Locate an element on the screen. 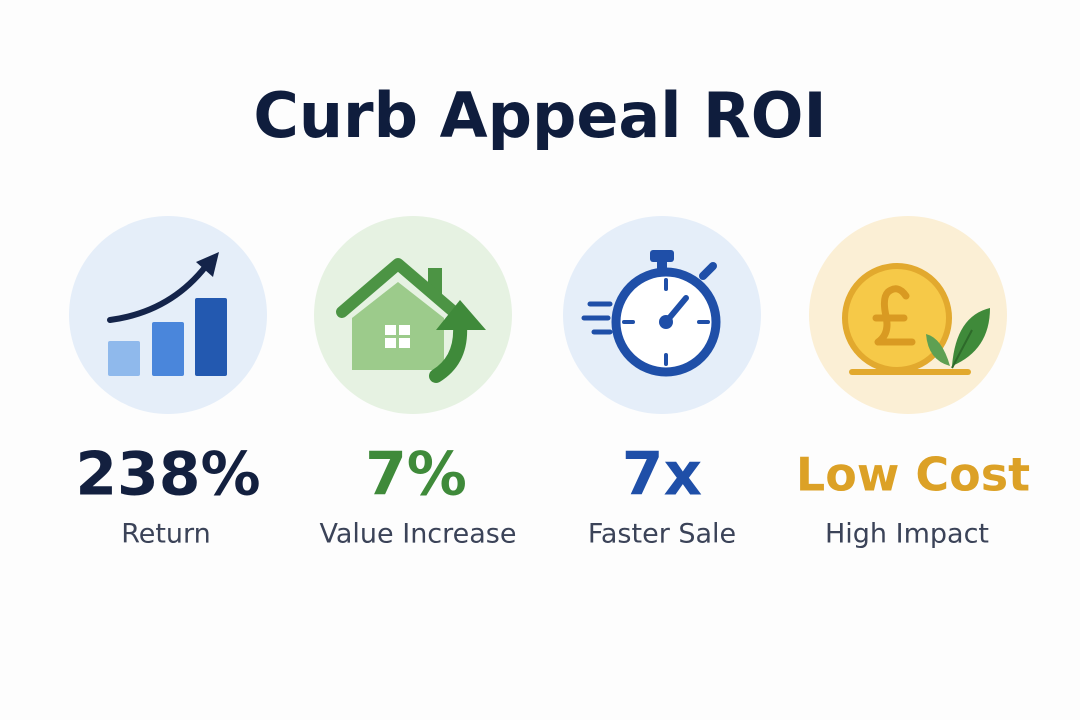  stat-value: 7% is located at coordinates (416, 475).